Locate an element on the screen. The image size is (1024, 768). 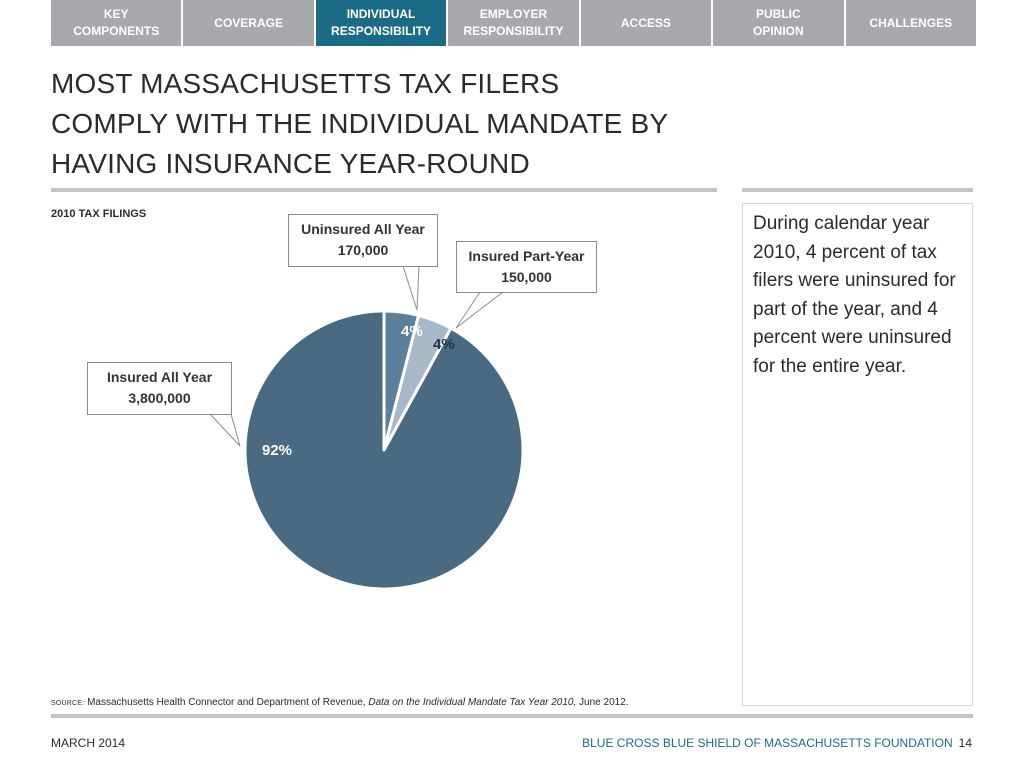
callout-leaders is located at coordinates (356, 356).